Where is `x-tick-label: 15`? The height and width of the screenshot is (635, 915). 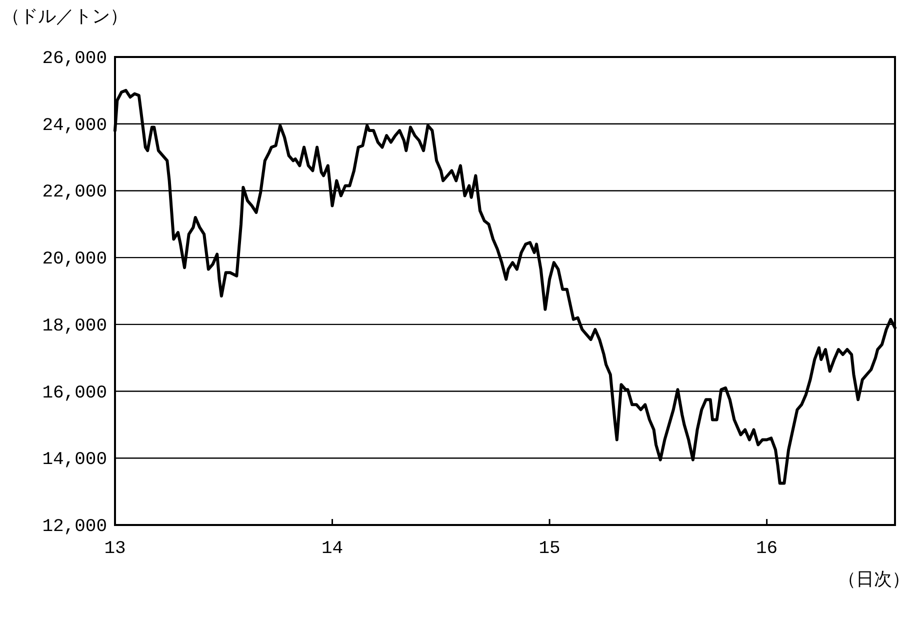
x-tick-label: 15 is located at coordinates (549, 549).